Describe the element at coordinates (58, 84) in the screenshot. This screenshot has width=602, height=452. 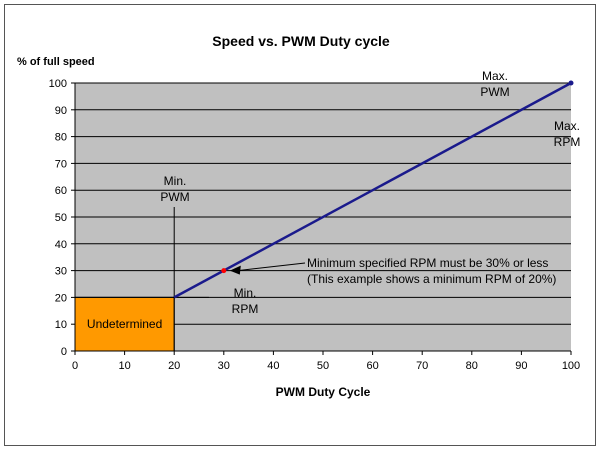
I see `y-tick-label-100: 100` at that location.